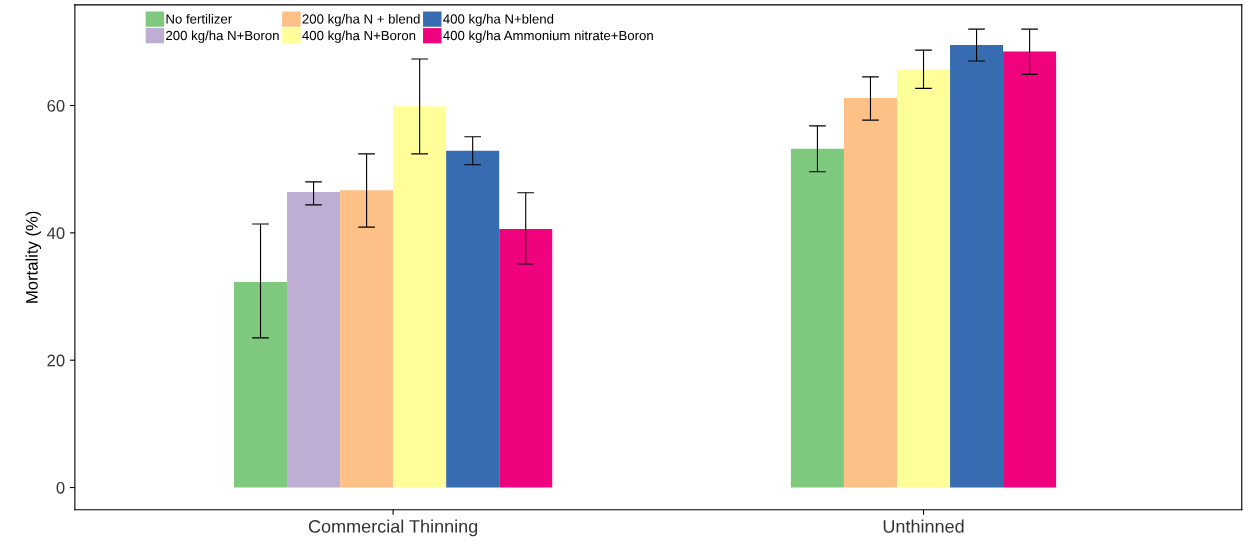 This screenshot has width=1248, height=547. What do you see at coordinates (548, 36) in the screenshot?
I see `legend-label: 400 kg/ha Ammonium nitrate+Boron` at bounding box center [548, 36].